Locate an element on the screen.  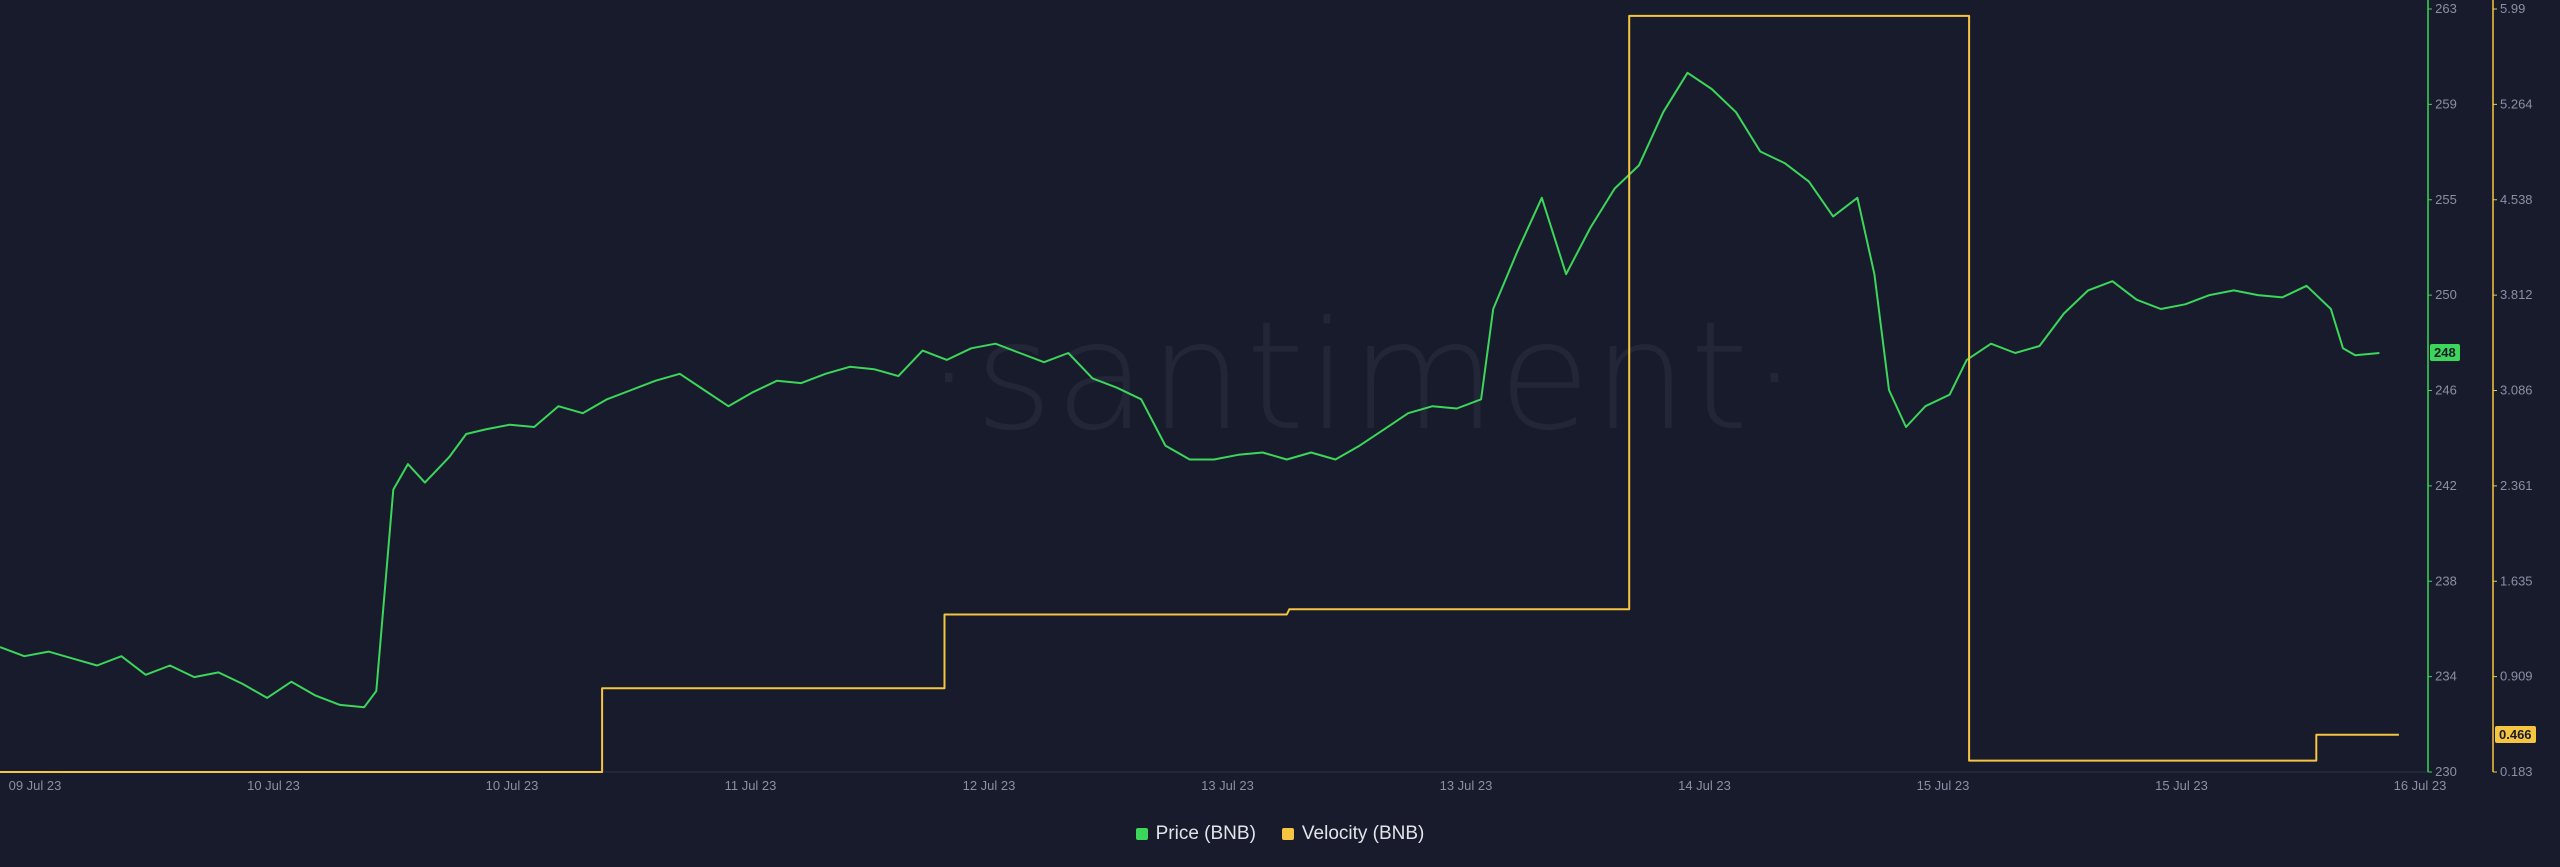
x-tick-label: 14 Jul 23 is located at coordinates (1704, 785).